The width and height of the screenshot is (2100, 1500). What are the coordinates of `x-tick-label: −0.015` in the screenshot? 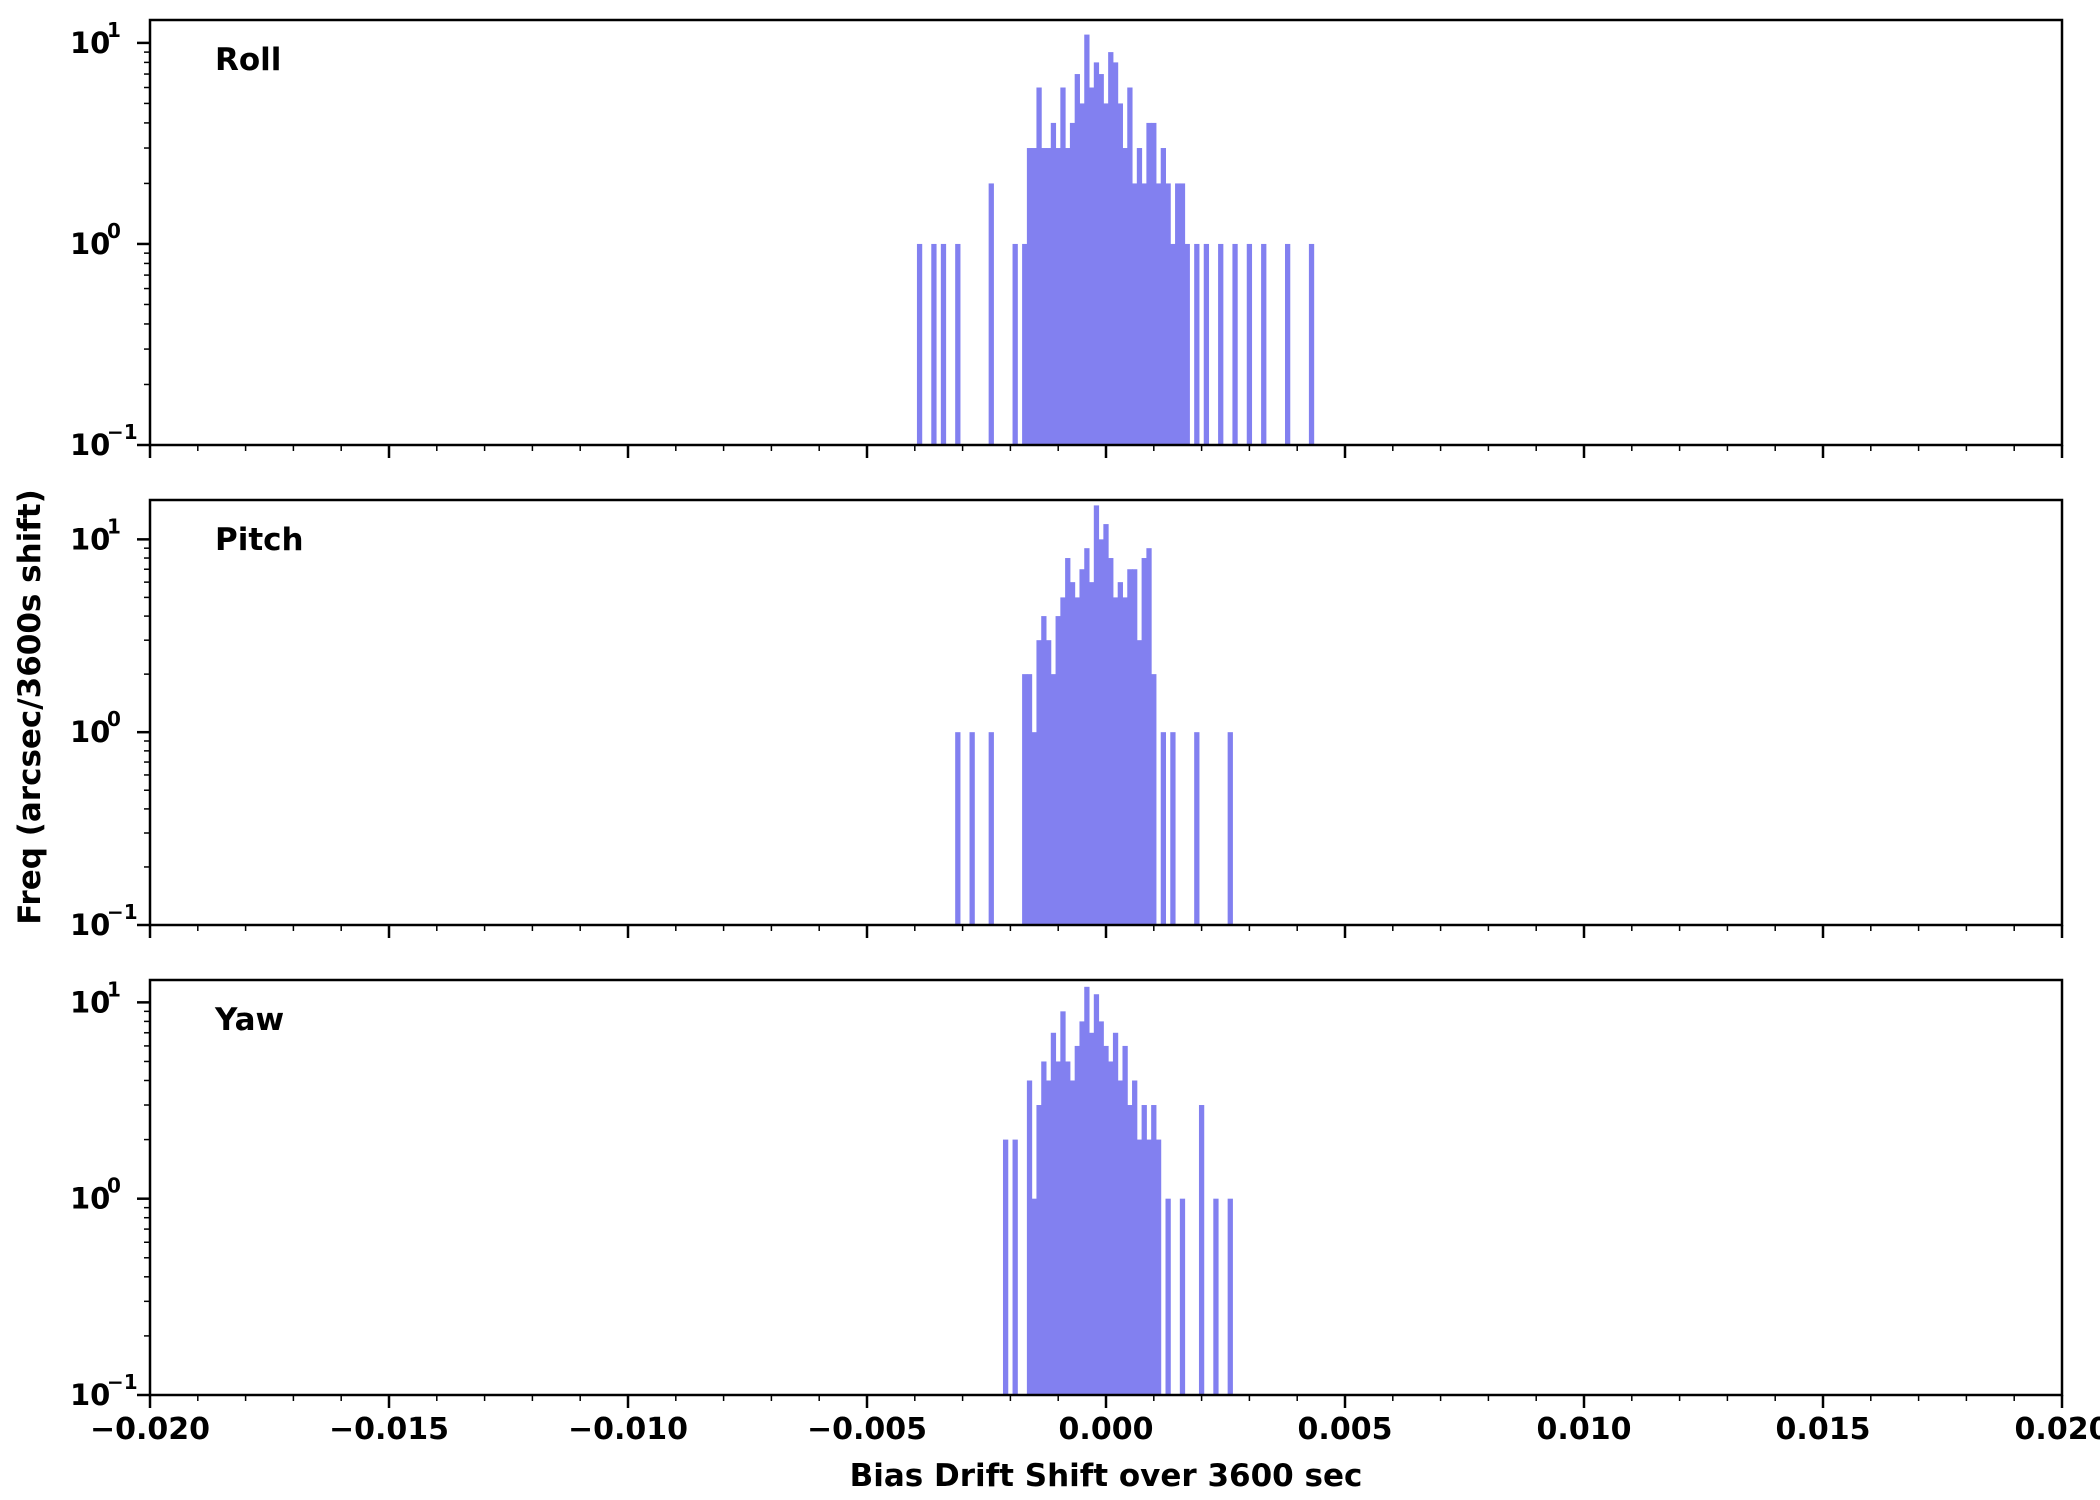 It's located at (389, 1429).